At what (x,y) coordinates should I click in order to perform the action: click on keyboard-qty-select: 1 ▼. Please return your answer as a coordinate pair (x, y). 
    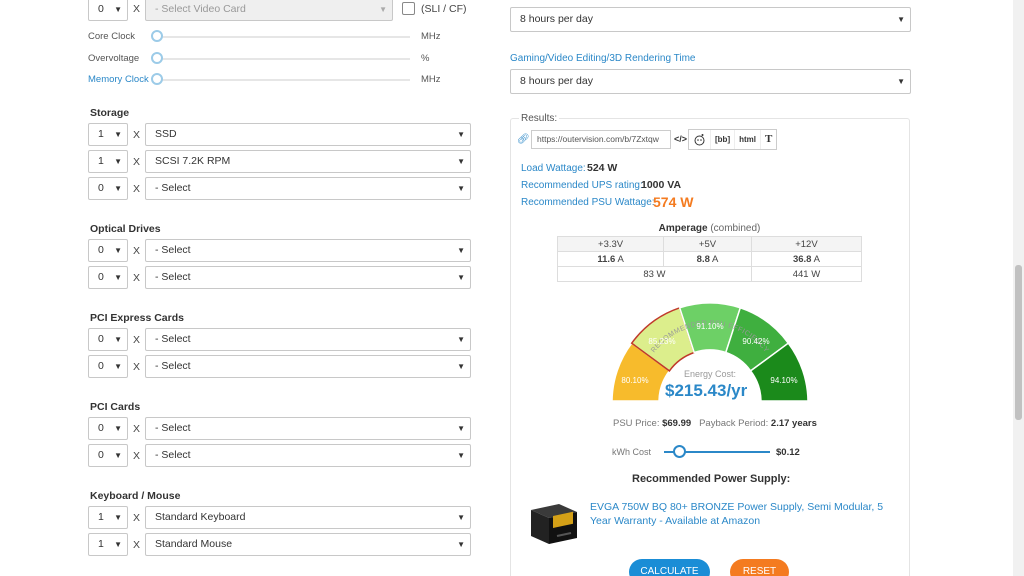
    Looking at the image, I should click on (108, 517).